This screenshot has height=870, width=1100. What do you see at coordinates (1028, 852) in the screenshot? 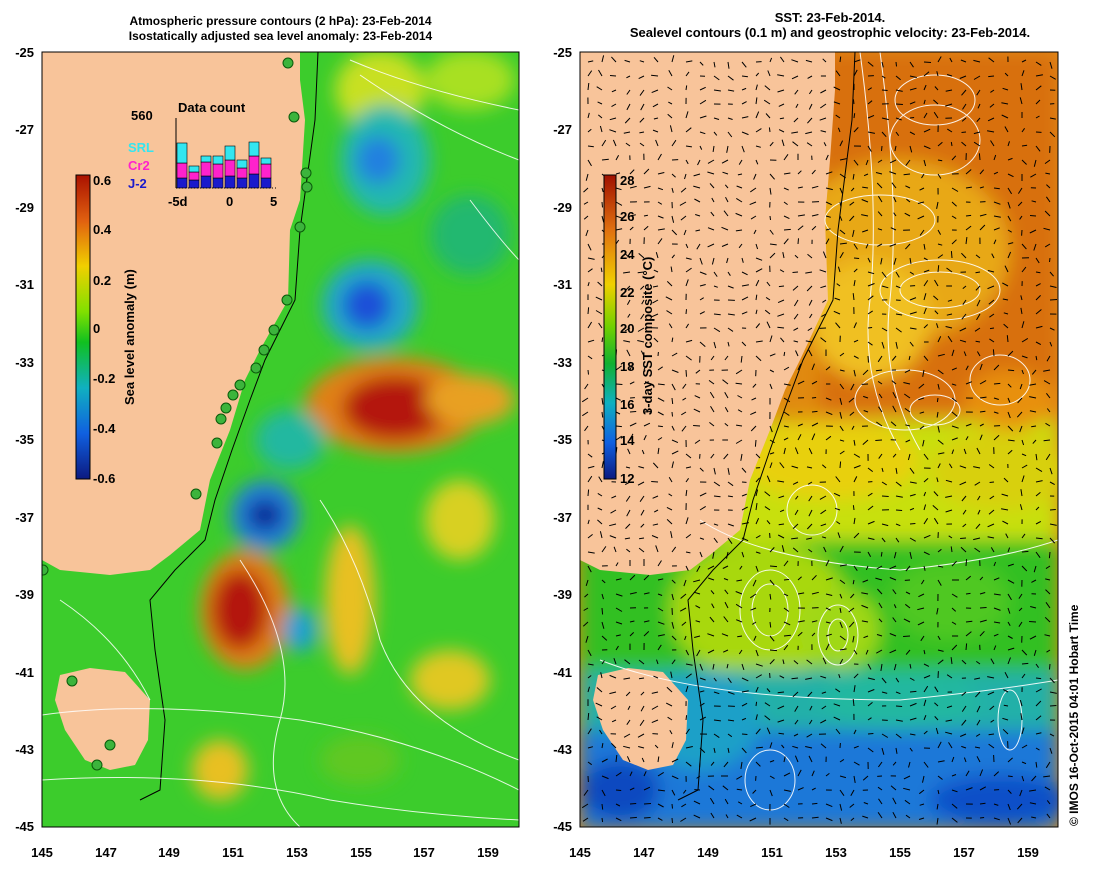
I see `lon-tick: 159` at bounding box center [1028, 852].